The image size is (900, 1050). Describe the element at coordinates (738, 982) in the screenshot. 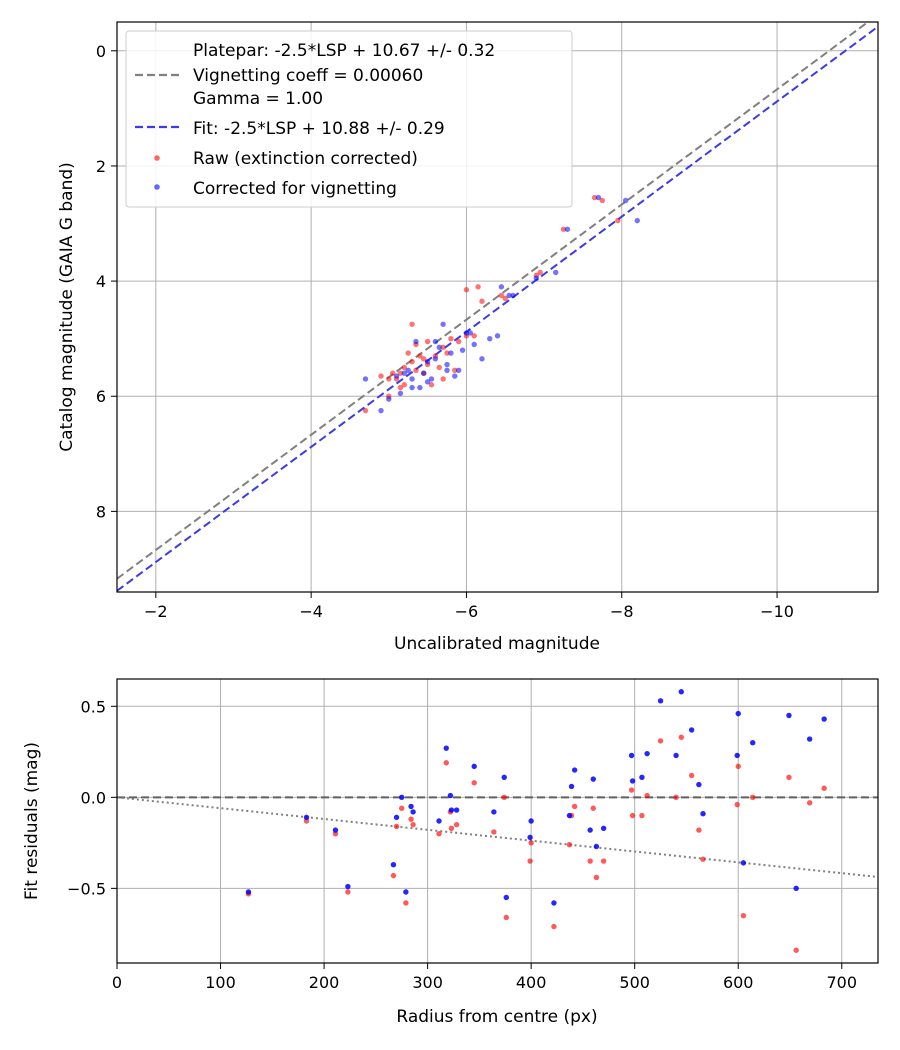

I see `x-tick-label: 600` at that location.